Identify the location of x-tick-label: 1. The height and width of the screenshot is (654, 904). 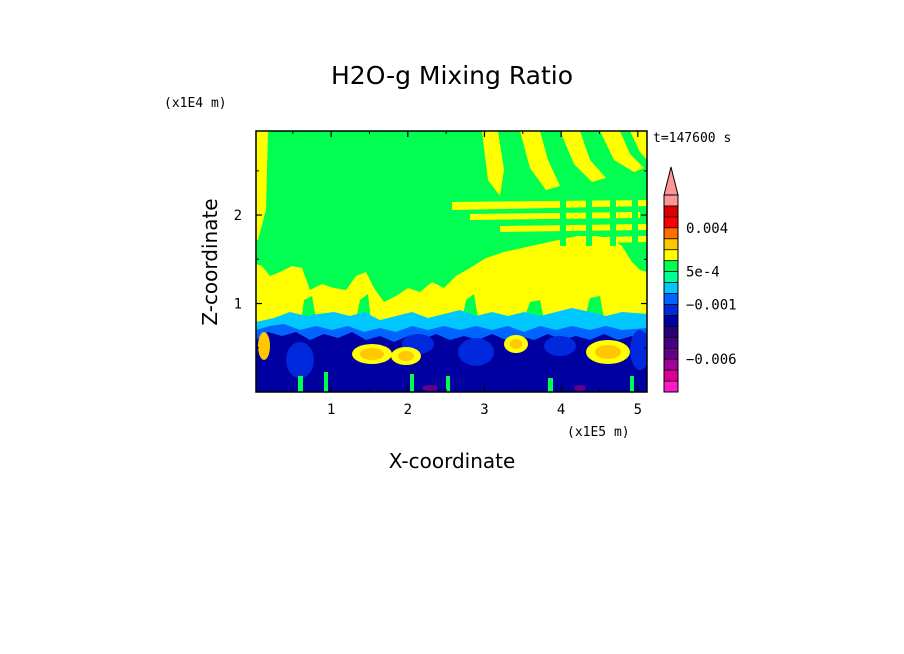
(331, 410).